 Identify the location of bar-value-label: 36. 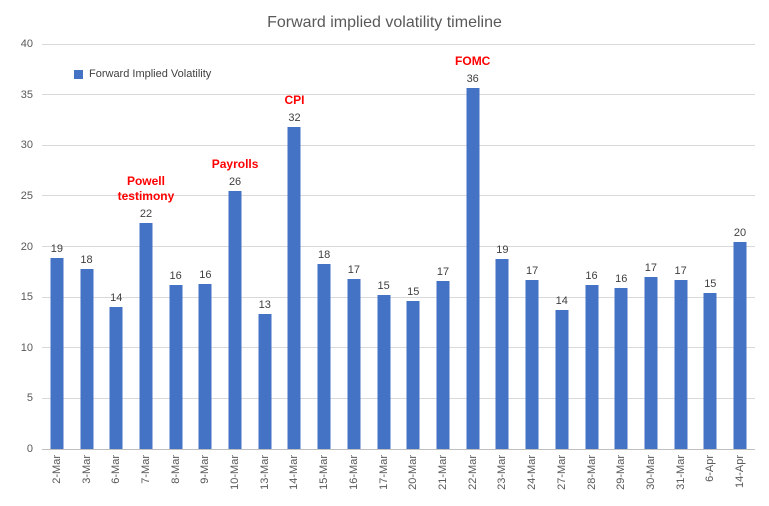
(472, 78).